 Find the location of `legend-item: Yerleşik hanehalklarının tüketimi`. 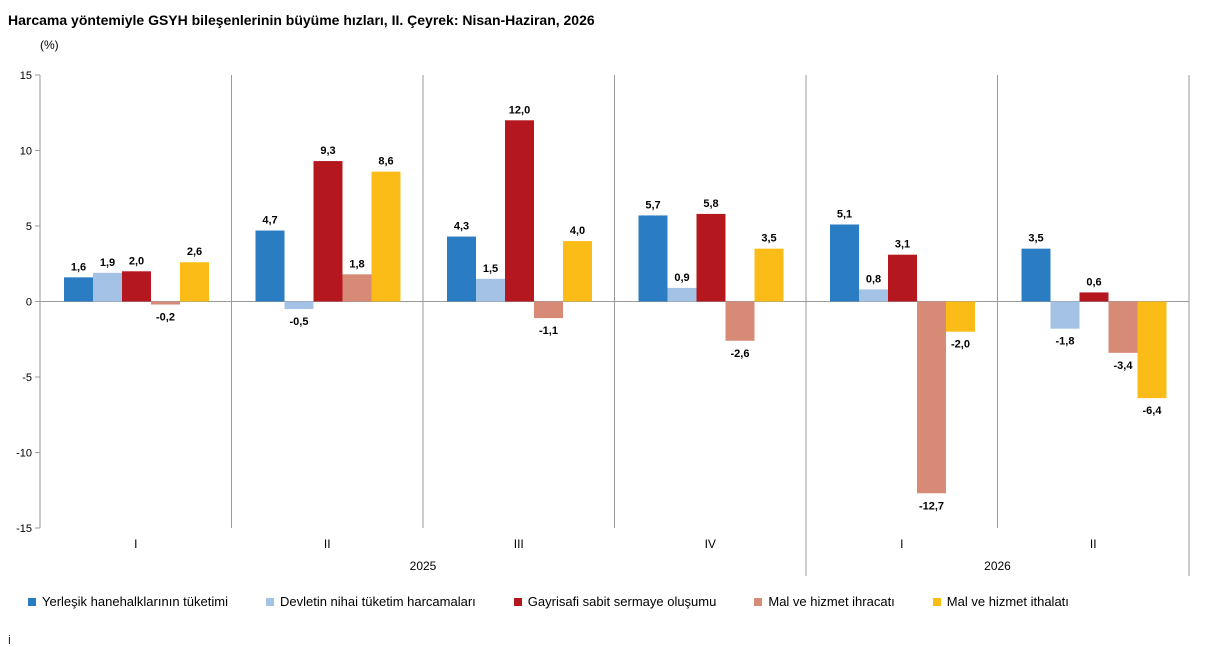

legend-item: Yerleşik hanehalklarının tüketimi is located at coordinates (128, 601).